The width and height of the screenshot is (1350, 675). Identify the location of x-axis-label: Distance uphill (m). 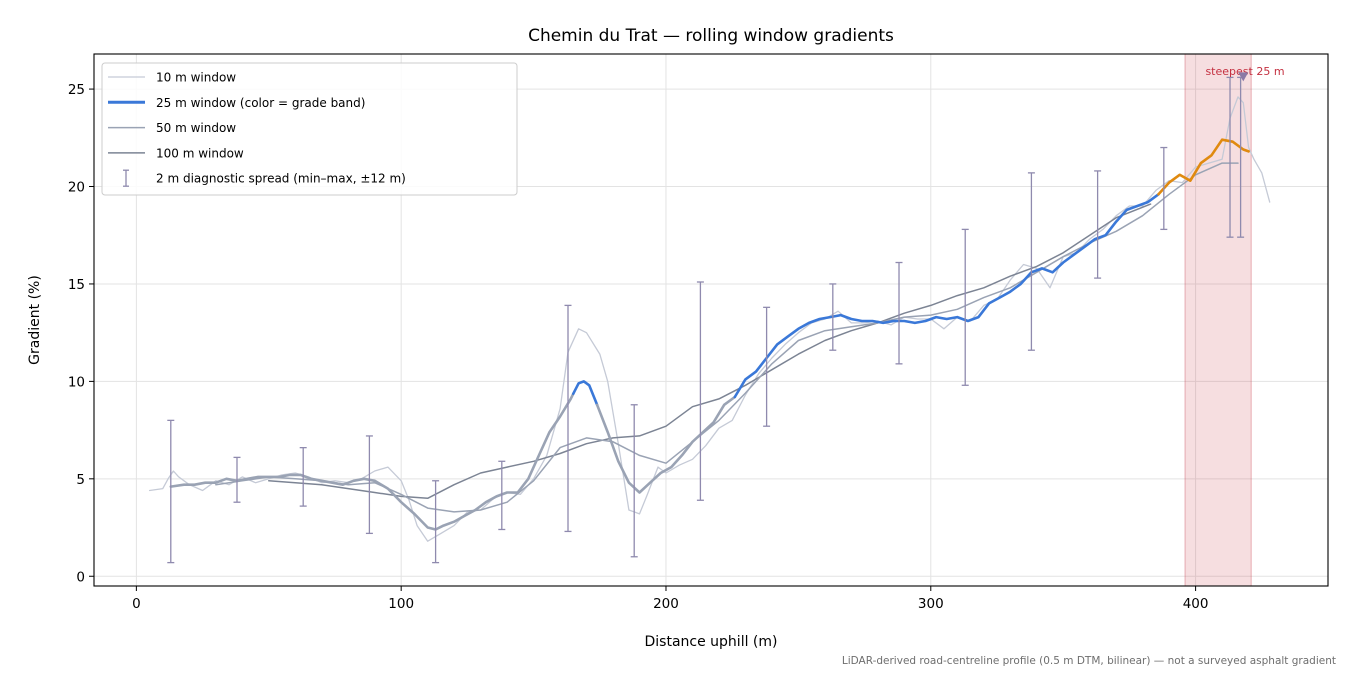
(711, 642).